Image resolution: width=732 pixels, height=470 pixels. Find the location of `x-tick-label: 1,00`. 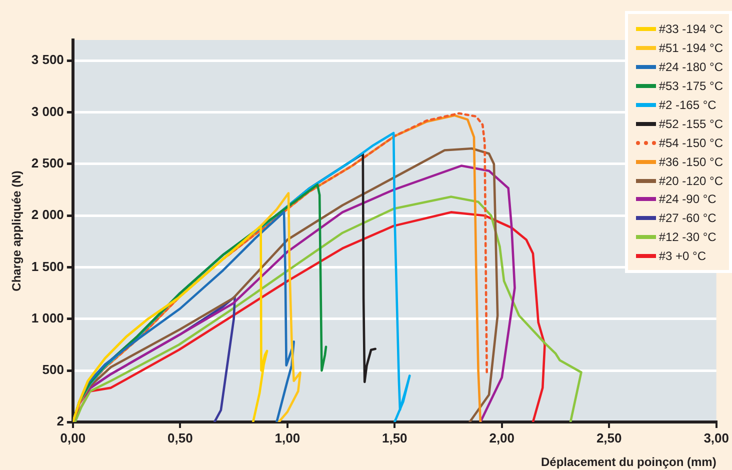

x-tick-label: 1,00 is located at coordinates (287, 438).